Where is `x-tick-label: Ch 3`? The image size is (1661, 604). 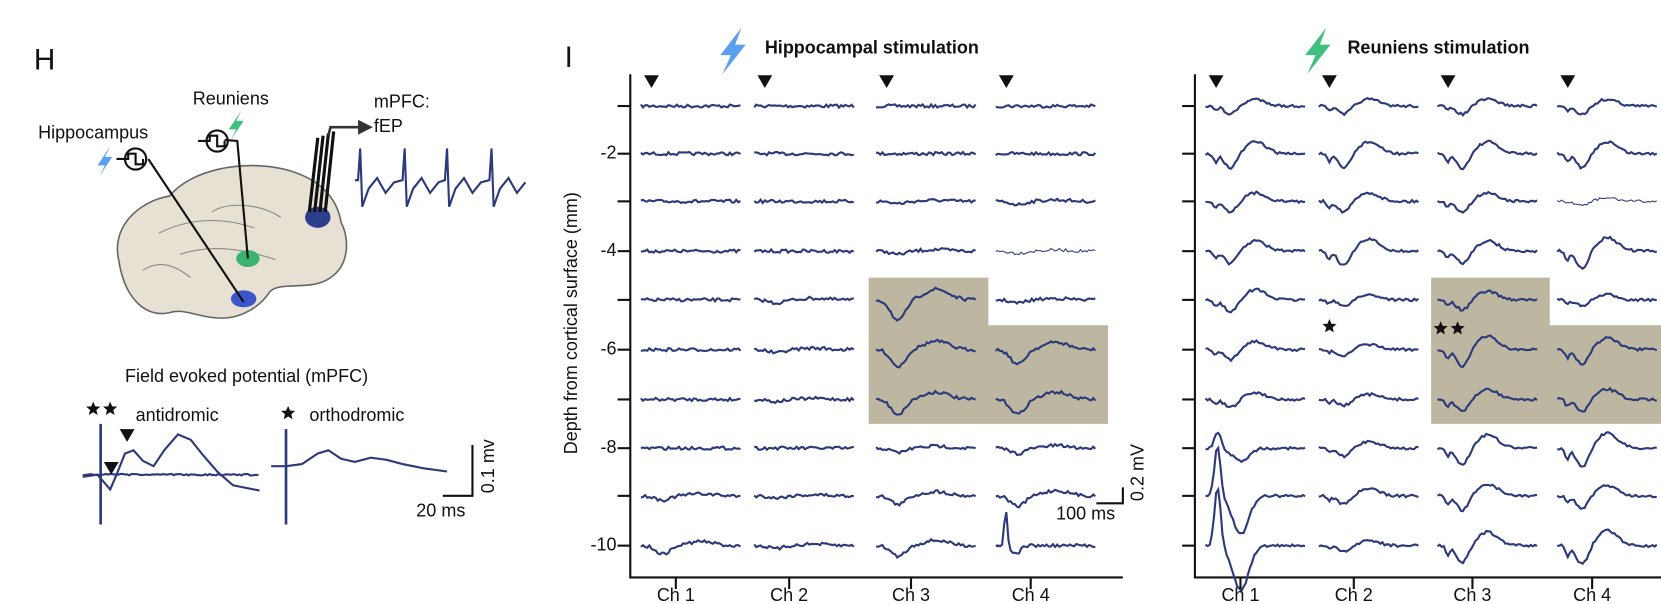 x-tick-label: Ch 3 is located at coordinates (1472, 594).